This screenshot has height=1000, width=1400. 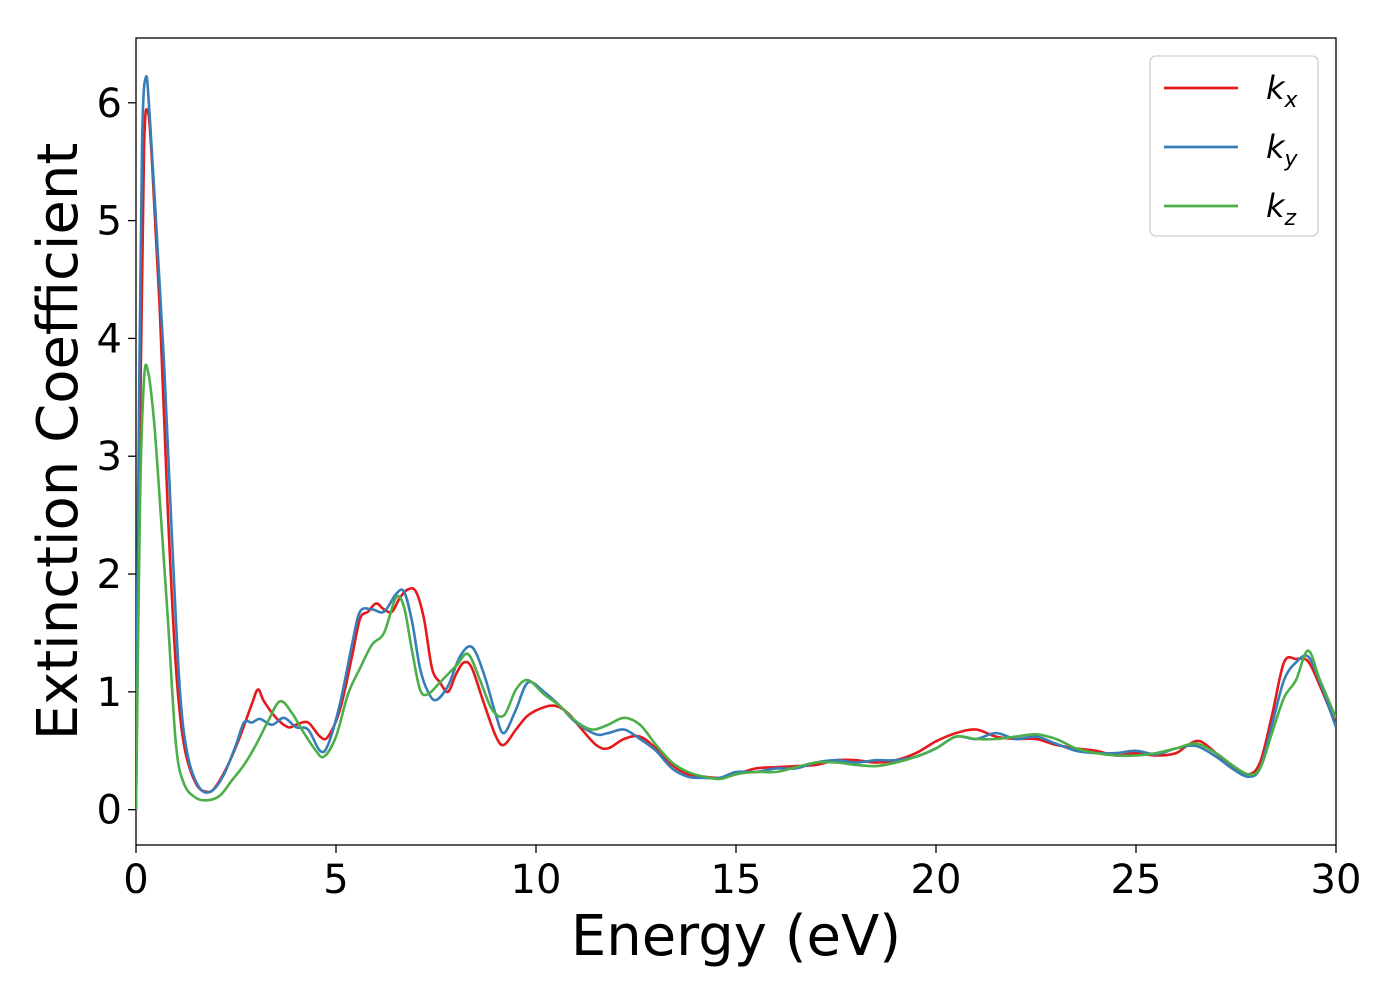 I want to click on y-tick-label: 4, so click(x=109, y=339).